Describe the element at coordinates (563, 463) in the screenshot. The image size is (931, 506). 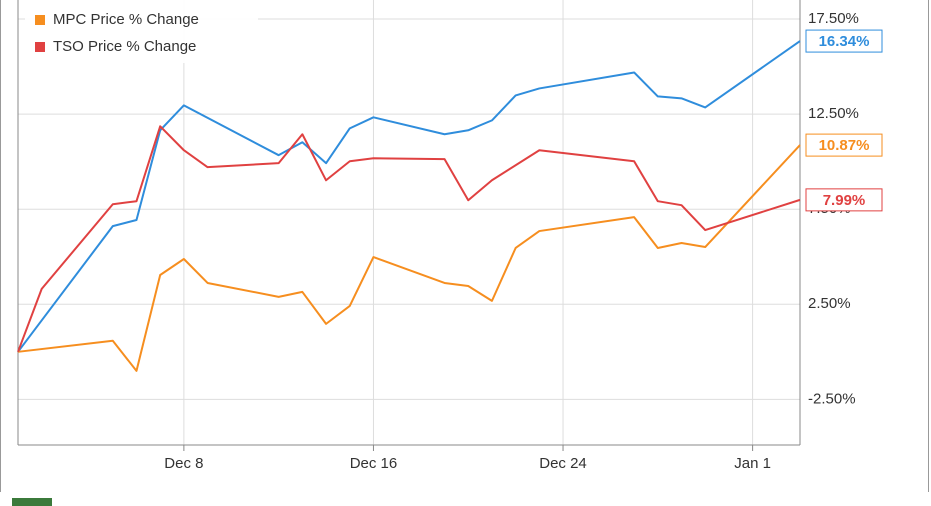
I see `x-tick-label: Dec 24` at that location.